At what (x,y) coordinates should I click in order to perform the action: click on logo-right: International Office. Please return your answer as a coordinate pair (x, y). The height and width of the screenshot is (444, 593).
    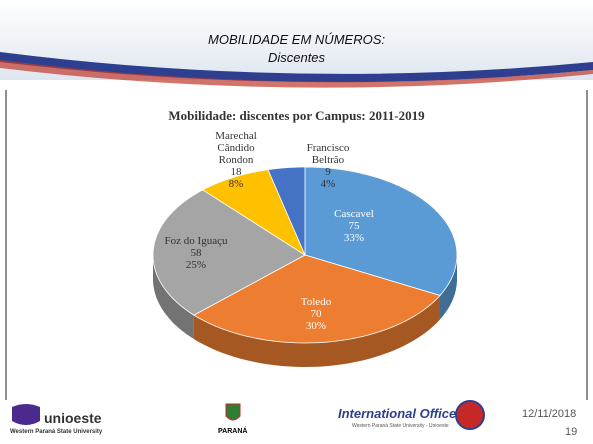
    Looking at the image, I should click on (397, 413).